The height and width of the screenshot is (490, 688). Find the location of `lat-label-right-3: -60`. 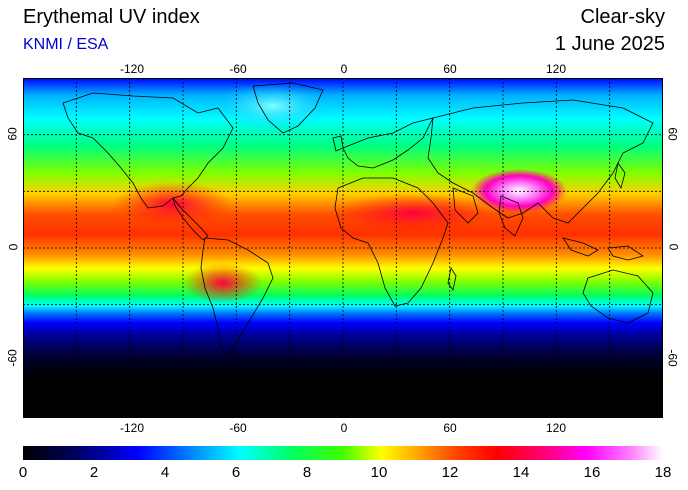

lat-label-right-3: -60 is located at coordinates (672, 358).